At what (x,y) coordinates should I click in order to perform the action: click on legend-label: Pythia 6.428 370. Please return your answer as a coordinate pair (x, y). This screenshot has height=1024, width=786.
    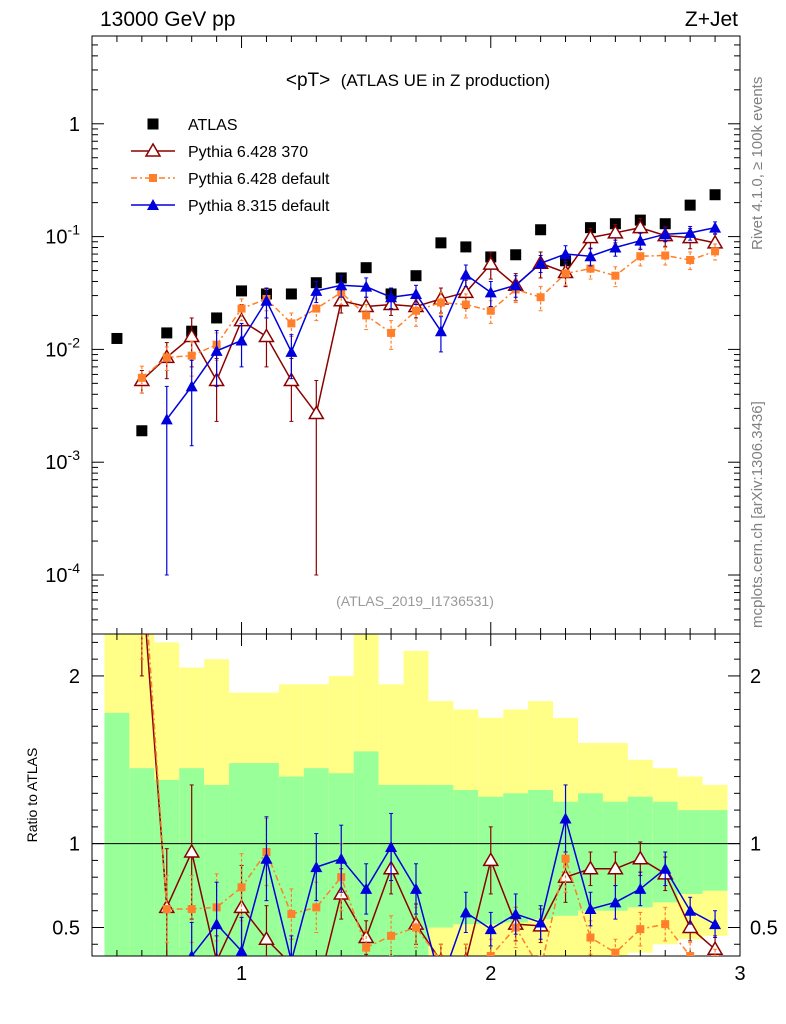
    Looking at the image, I should click on (248, 152).